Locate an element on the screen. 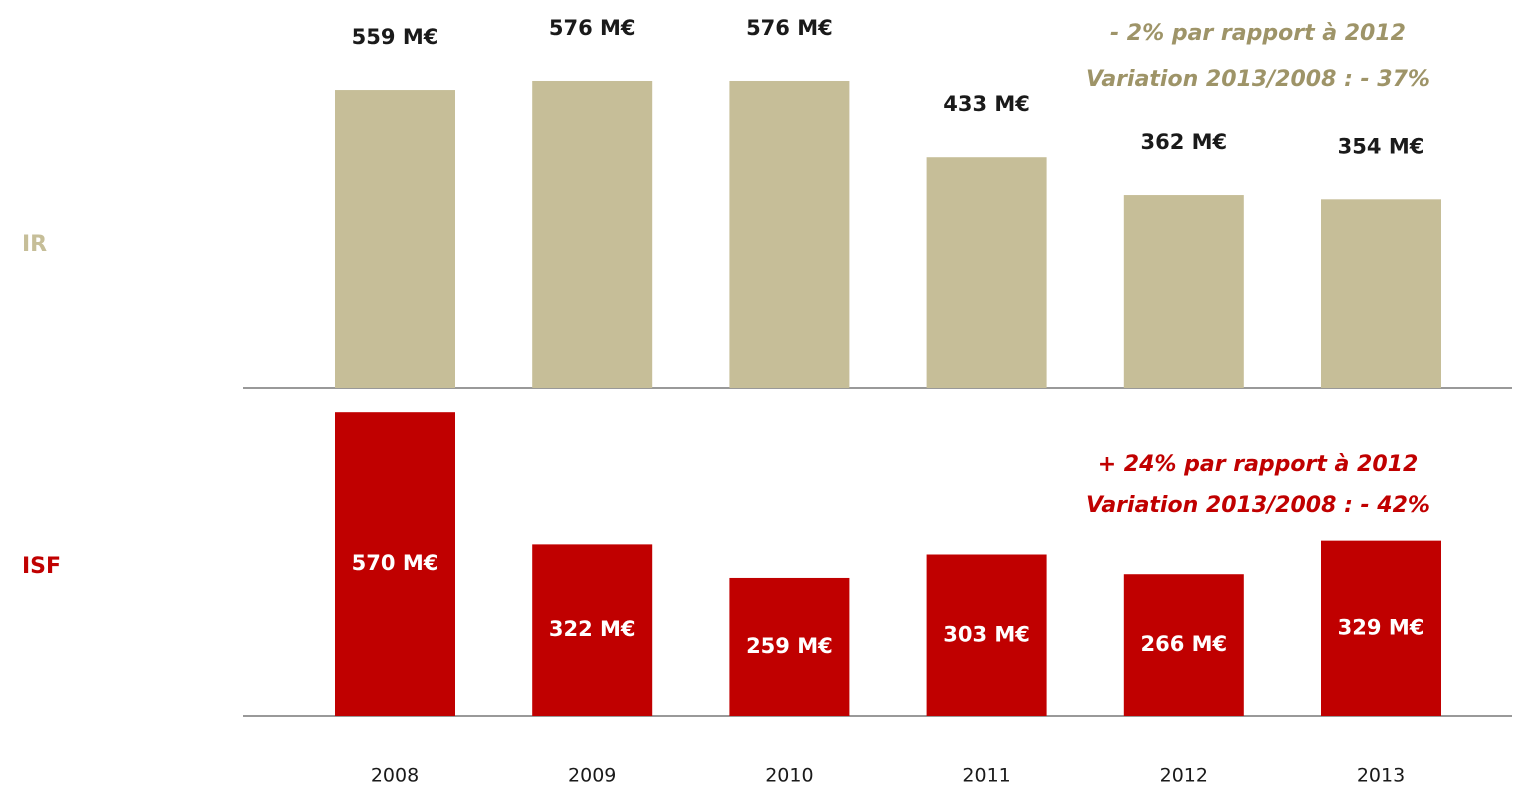  annotation: + 24% par rapport à 2012 is located at coordinates (1258, 464).